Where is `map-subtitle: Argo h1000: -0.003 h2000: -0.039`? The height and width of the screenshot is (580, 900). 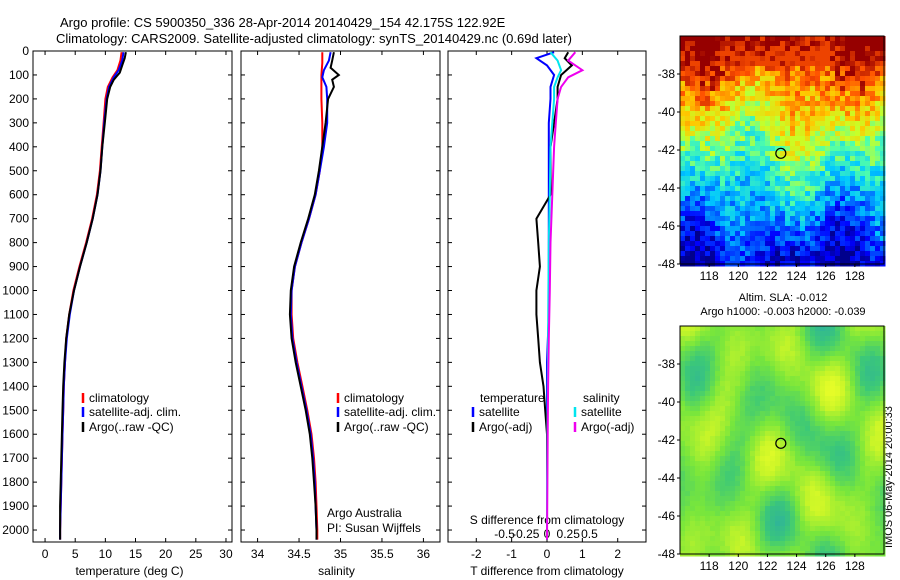 map-subtitle: Argo h1000: -0.003 h2000: -0.039 is located at coordinates (782, 312).